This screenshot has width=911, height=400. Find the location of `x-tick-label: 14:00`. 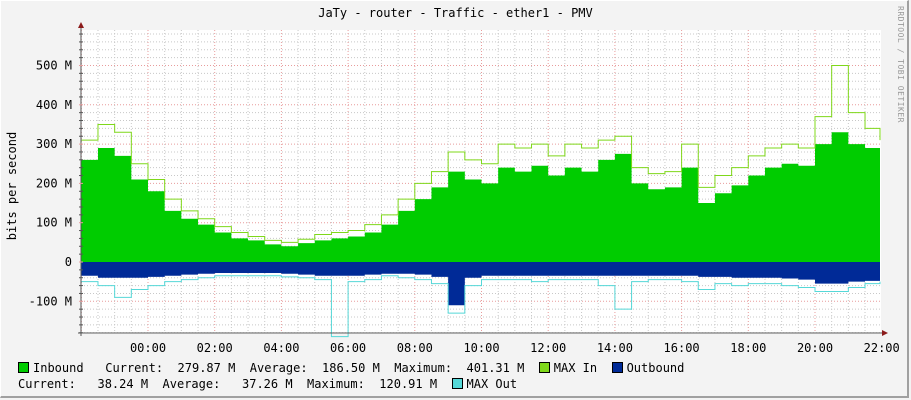

x-tick-label: 14:00 is located at coordinates (615, 348).